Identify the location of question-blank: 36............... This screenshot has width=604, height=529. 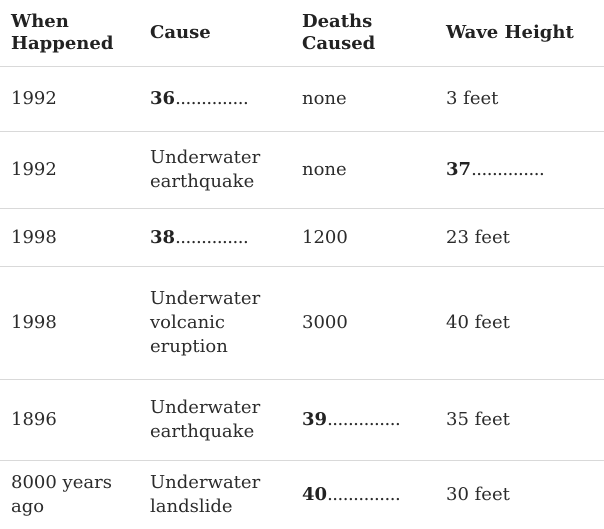
(220, 99).